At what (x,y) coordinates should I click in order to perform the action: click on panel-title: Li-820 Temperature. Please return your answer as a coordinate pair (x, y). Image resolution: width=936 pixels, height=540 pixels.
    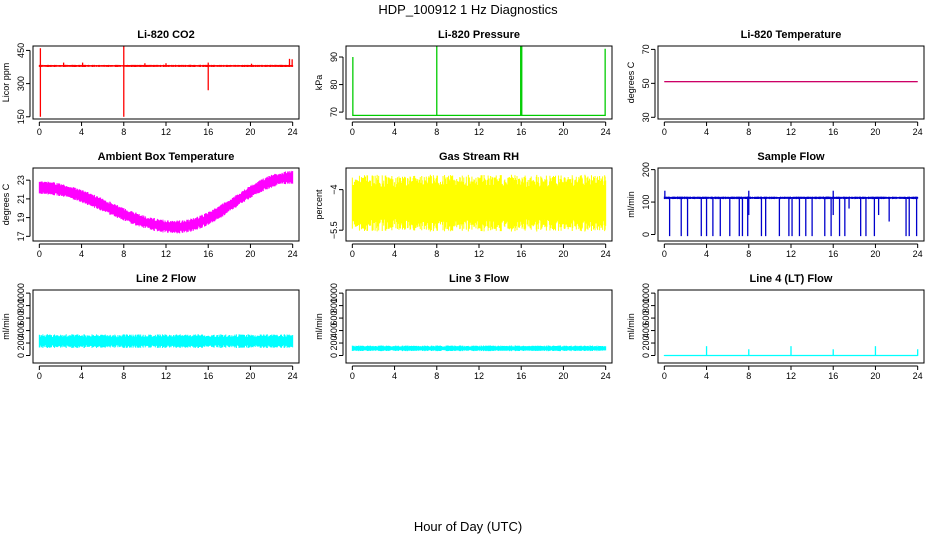
    Looking at the image, I should click on (791, 35).